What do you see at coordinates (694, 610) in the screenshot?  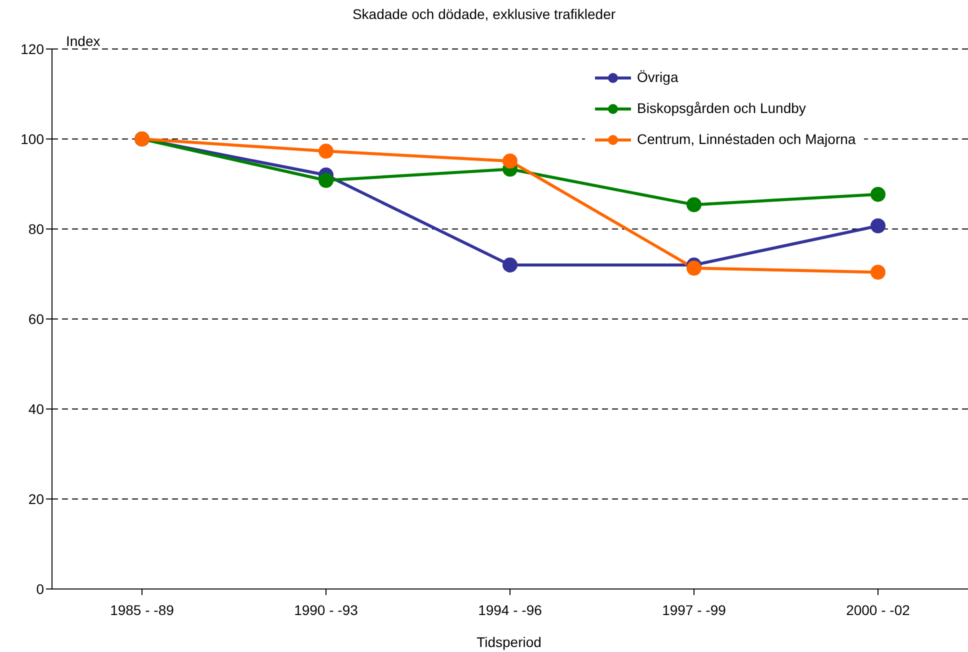 I see `x-tick-label: 1997 - -99` at bounding box center [694, 610].